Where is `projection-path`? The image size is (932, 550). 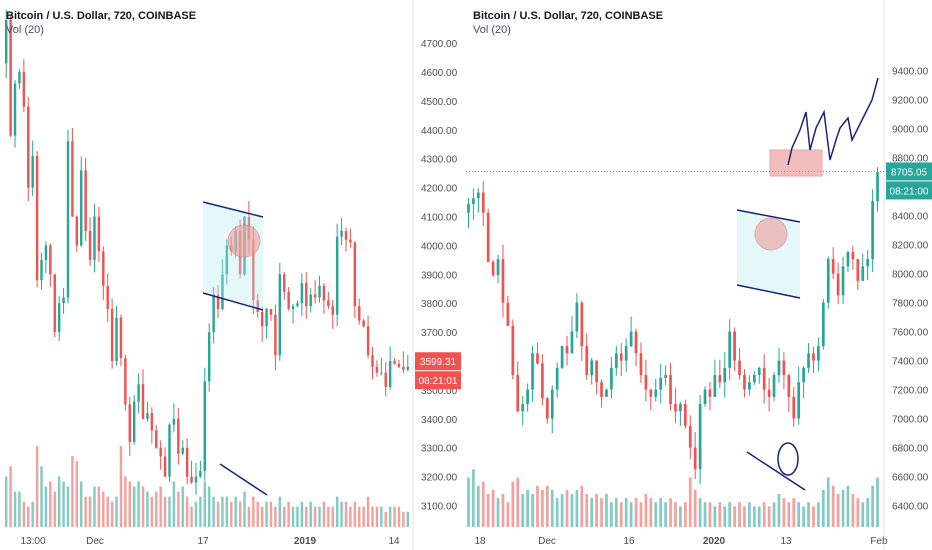
projection-path is located at coordinates (833, 121).